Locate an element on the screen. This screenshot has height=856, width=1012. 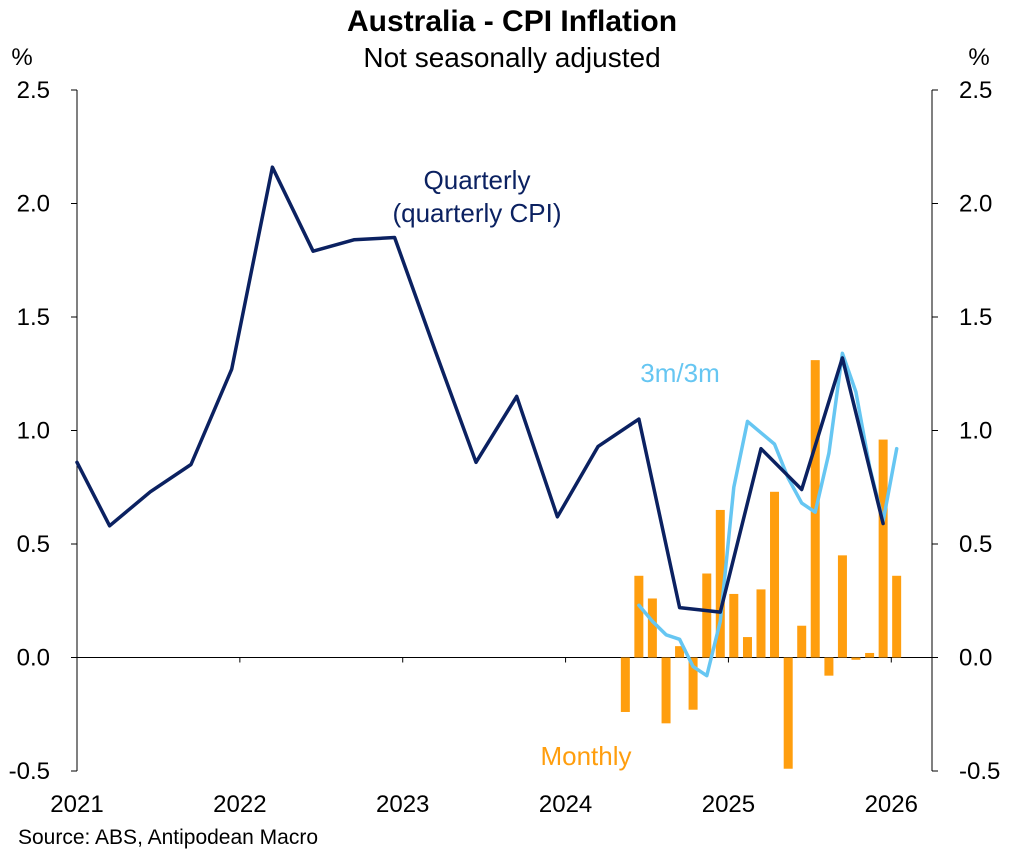
monthly-bars is located at coordinates (761, 564).